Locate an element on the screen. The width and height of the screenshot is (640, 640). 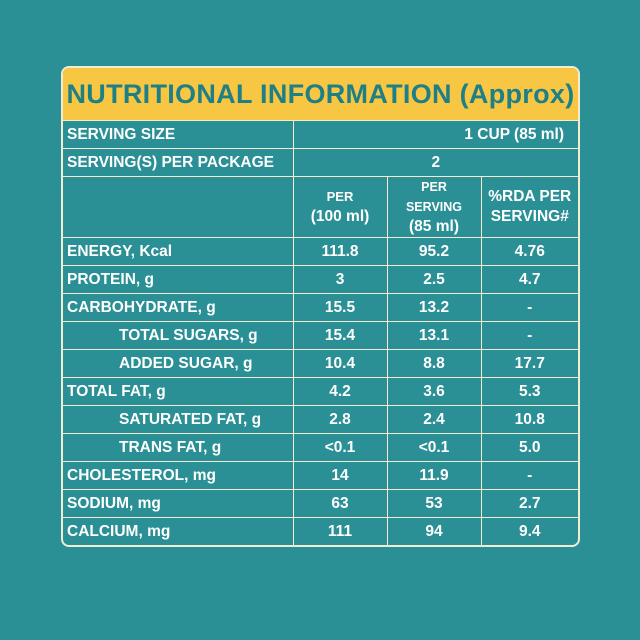
nutrient-row: CALCIUM, mg 111 94 9.4 is located at coordinates (320, 531).